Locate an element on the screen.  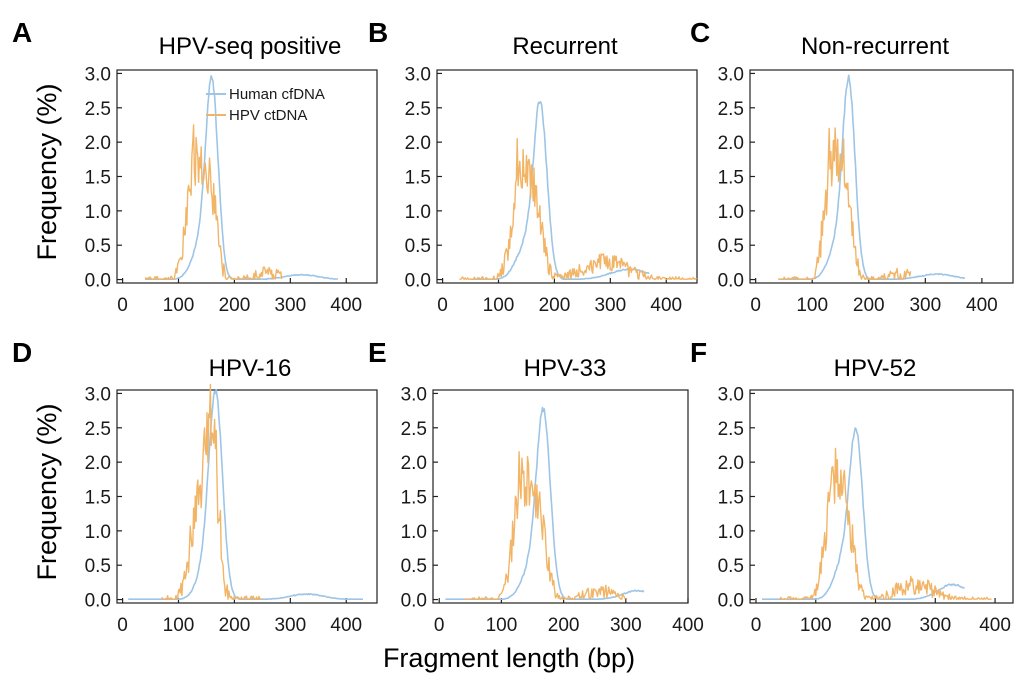
panel-title: HPV-52 is located at coordinates (875, 368).